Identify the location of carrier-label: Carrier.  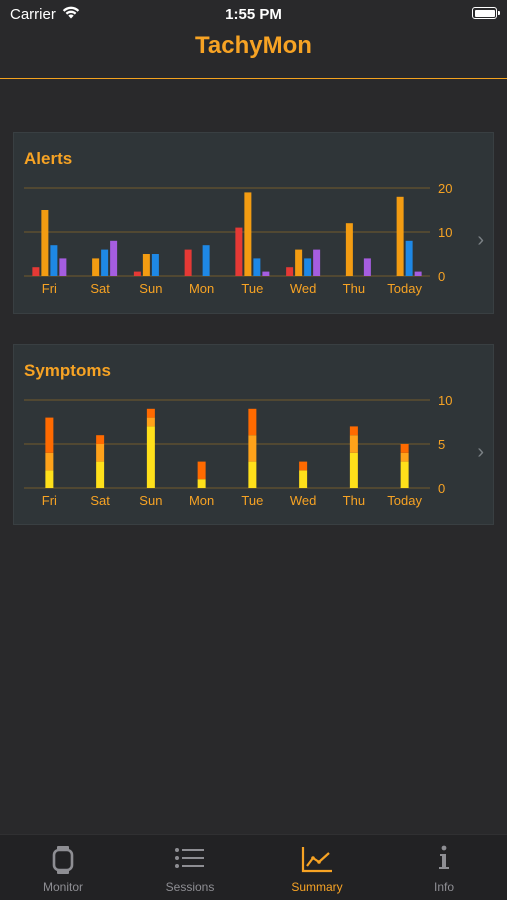
(33, 14).